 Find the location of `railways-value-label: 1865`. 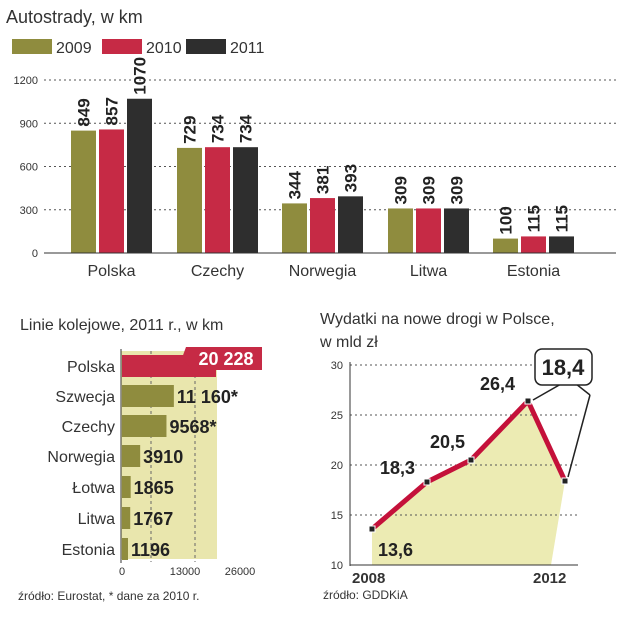

railways-value-label: 1865 is located at coordinates (154, 488).